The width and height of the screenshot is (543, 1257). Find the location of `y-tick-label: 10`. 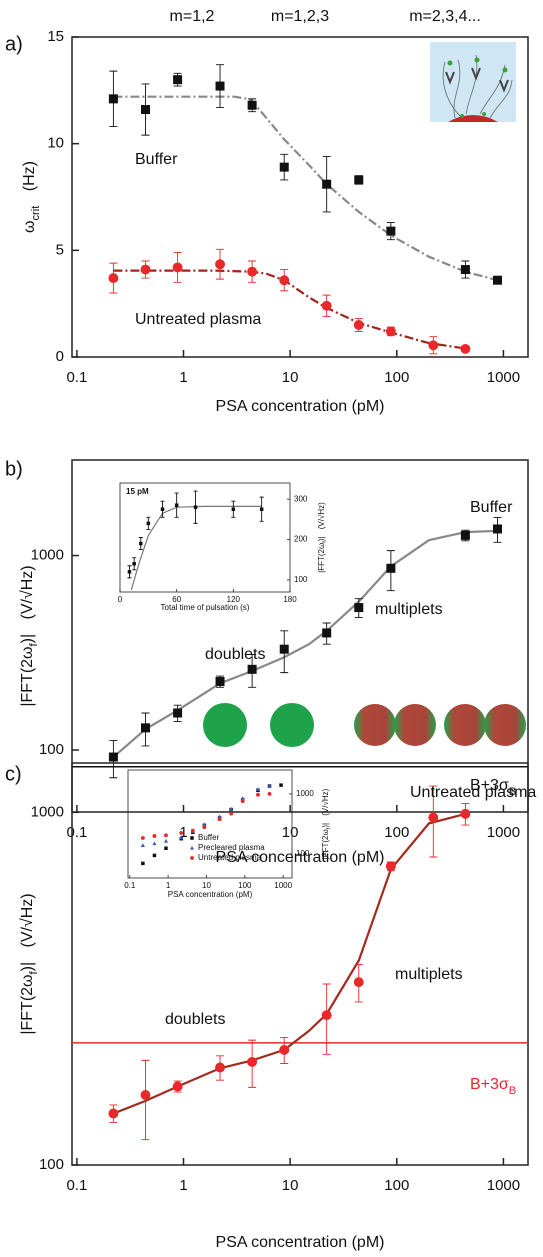

y-tick-label: 10 is located at coordinates (55, 143).